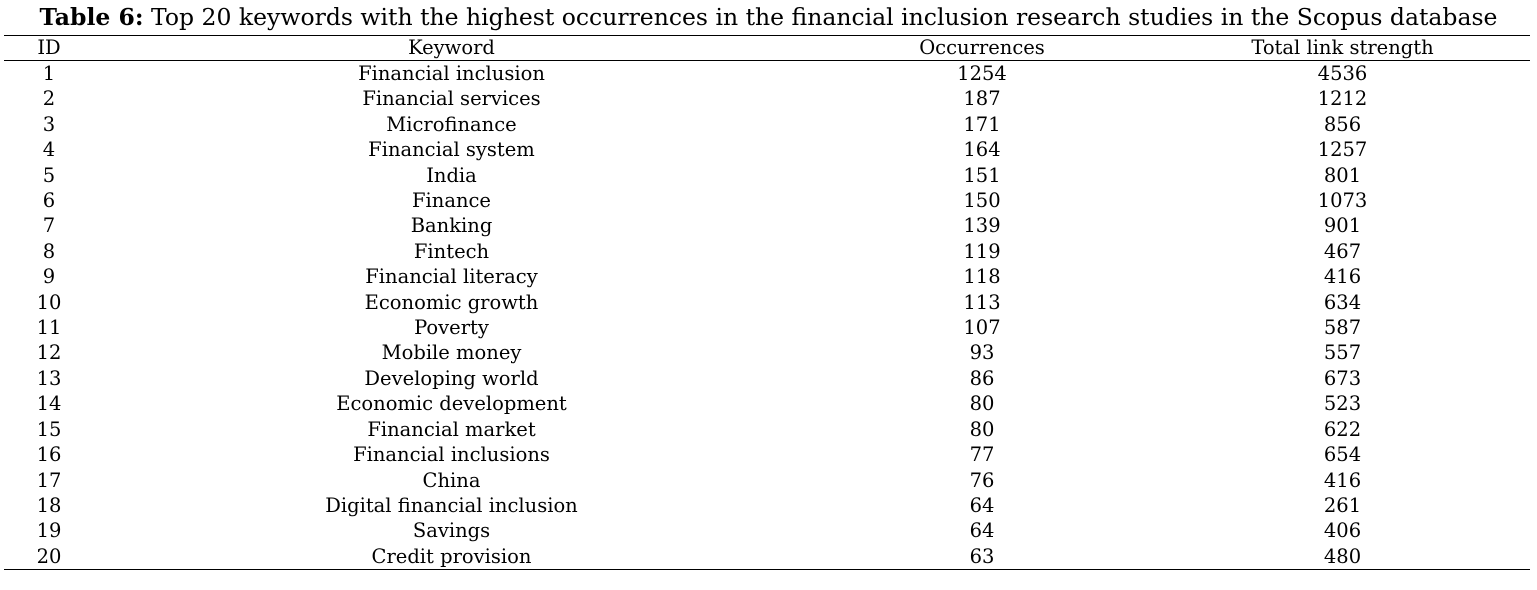 This screenshot has width=1537, height=590. I want to click on cell-total-link-strength: 673, so click(1342, 378).